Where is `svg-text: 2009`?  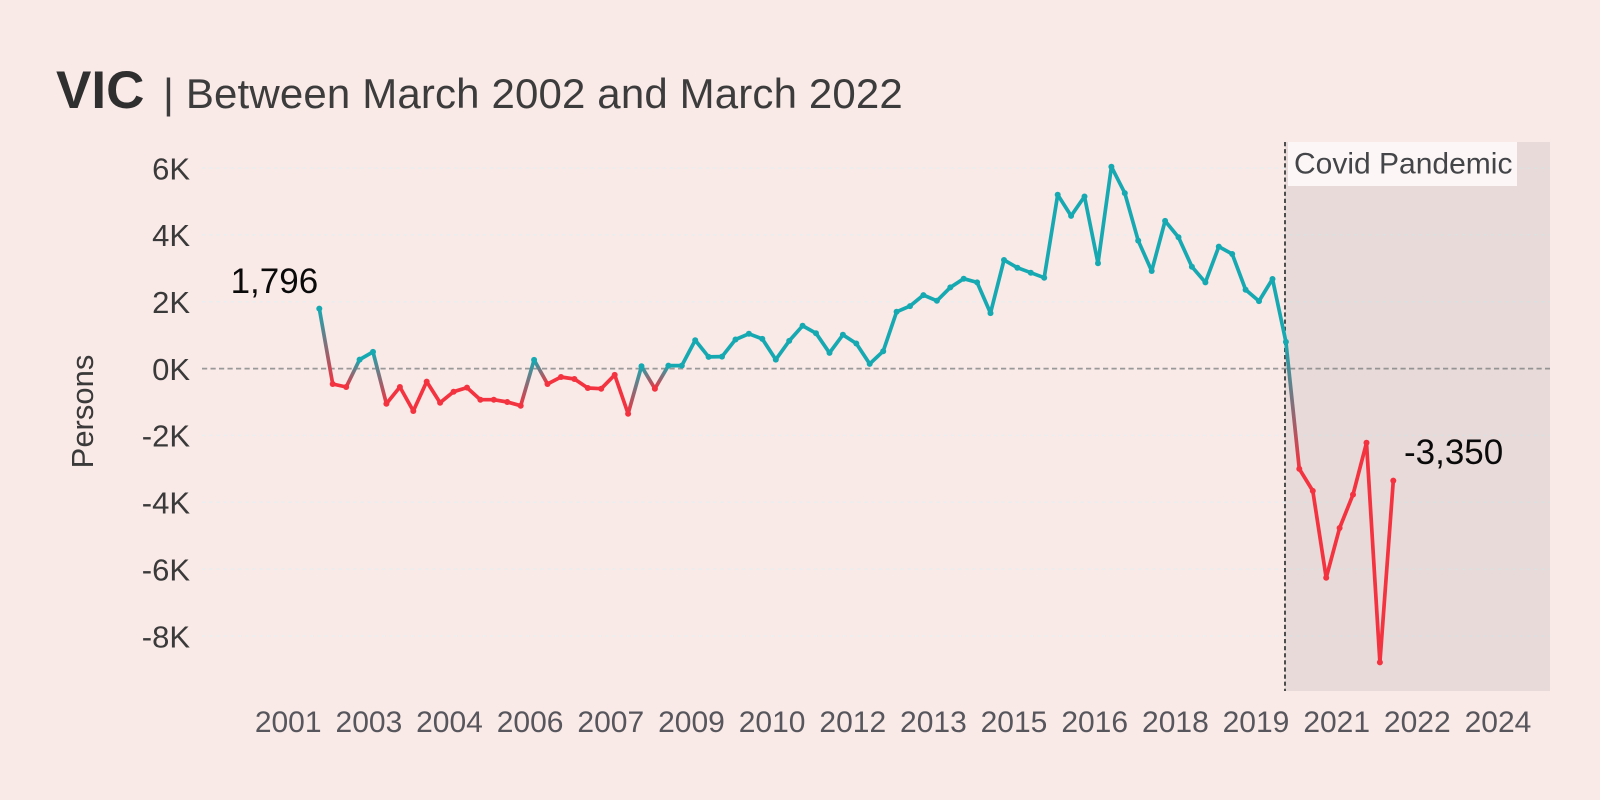
svg-text: 2009 is located at coordinates (691, 722).